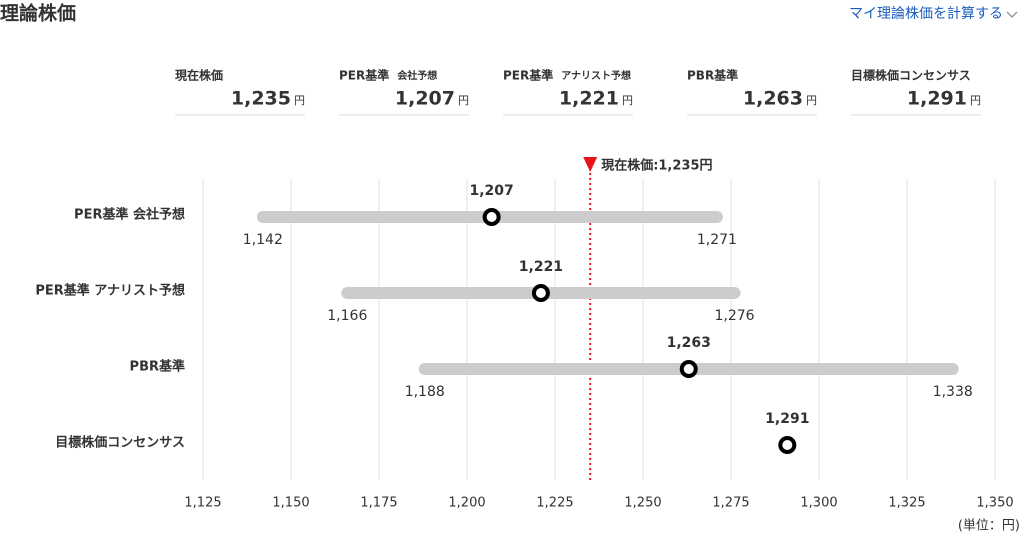 This screenshot has width=1024, height=537. What do you see at coordinates (989, 526) in the screenshot?
I see `unit-note: (単位：円)` at bounding box center [989, 526].